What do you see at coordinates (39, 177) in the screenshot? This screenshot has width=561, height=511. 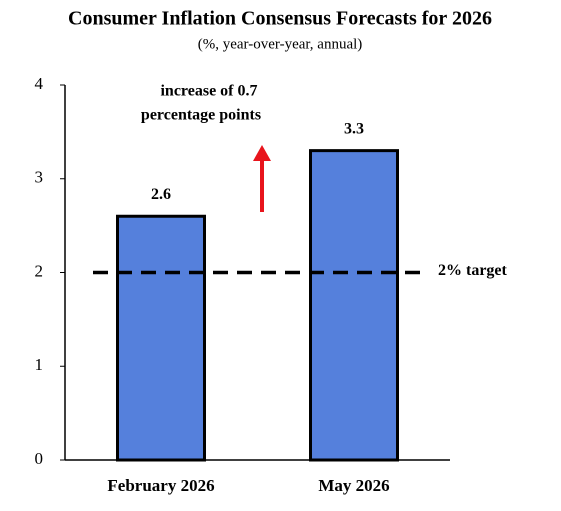 I see `y-tick-label: 3` at bounding box center [39, 177].